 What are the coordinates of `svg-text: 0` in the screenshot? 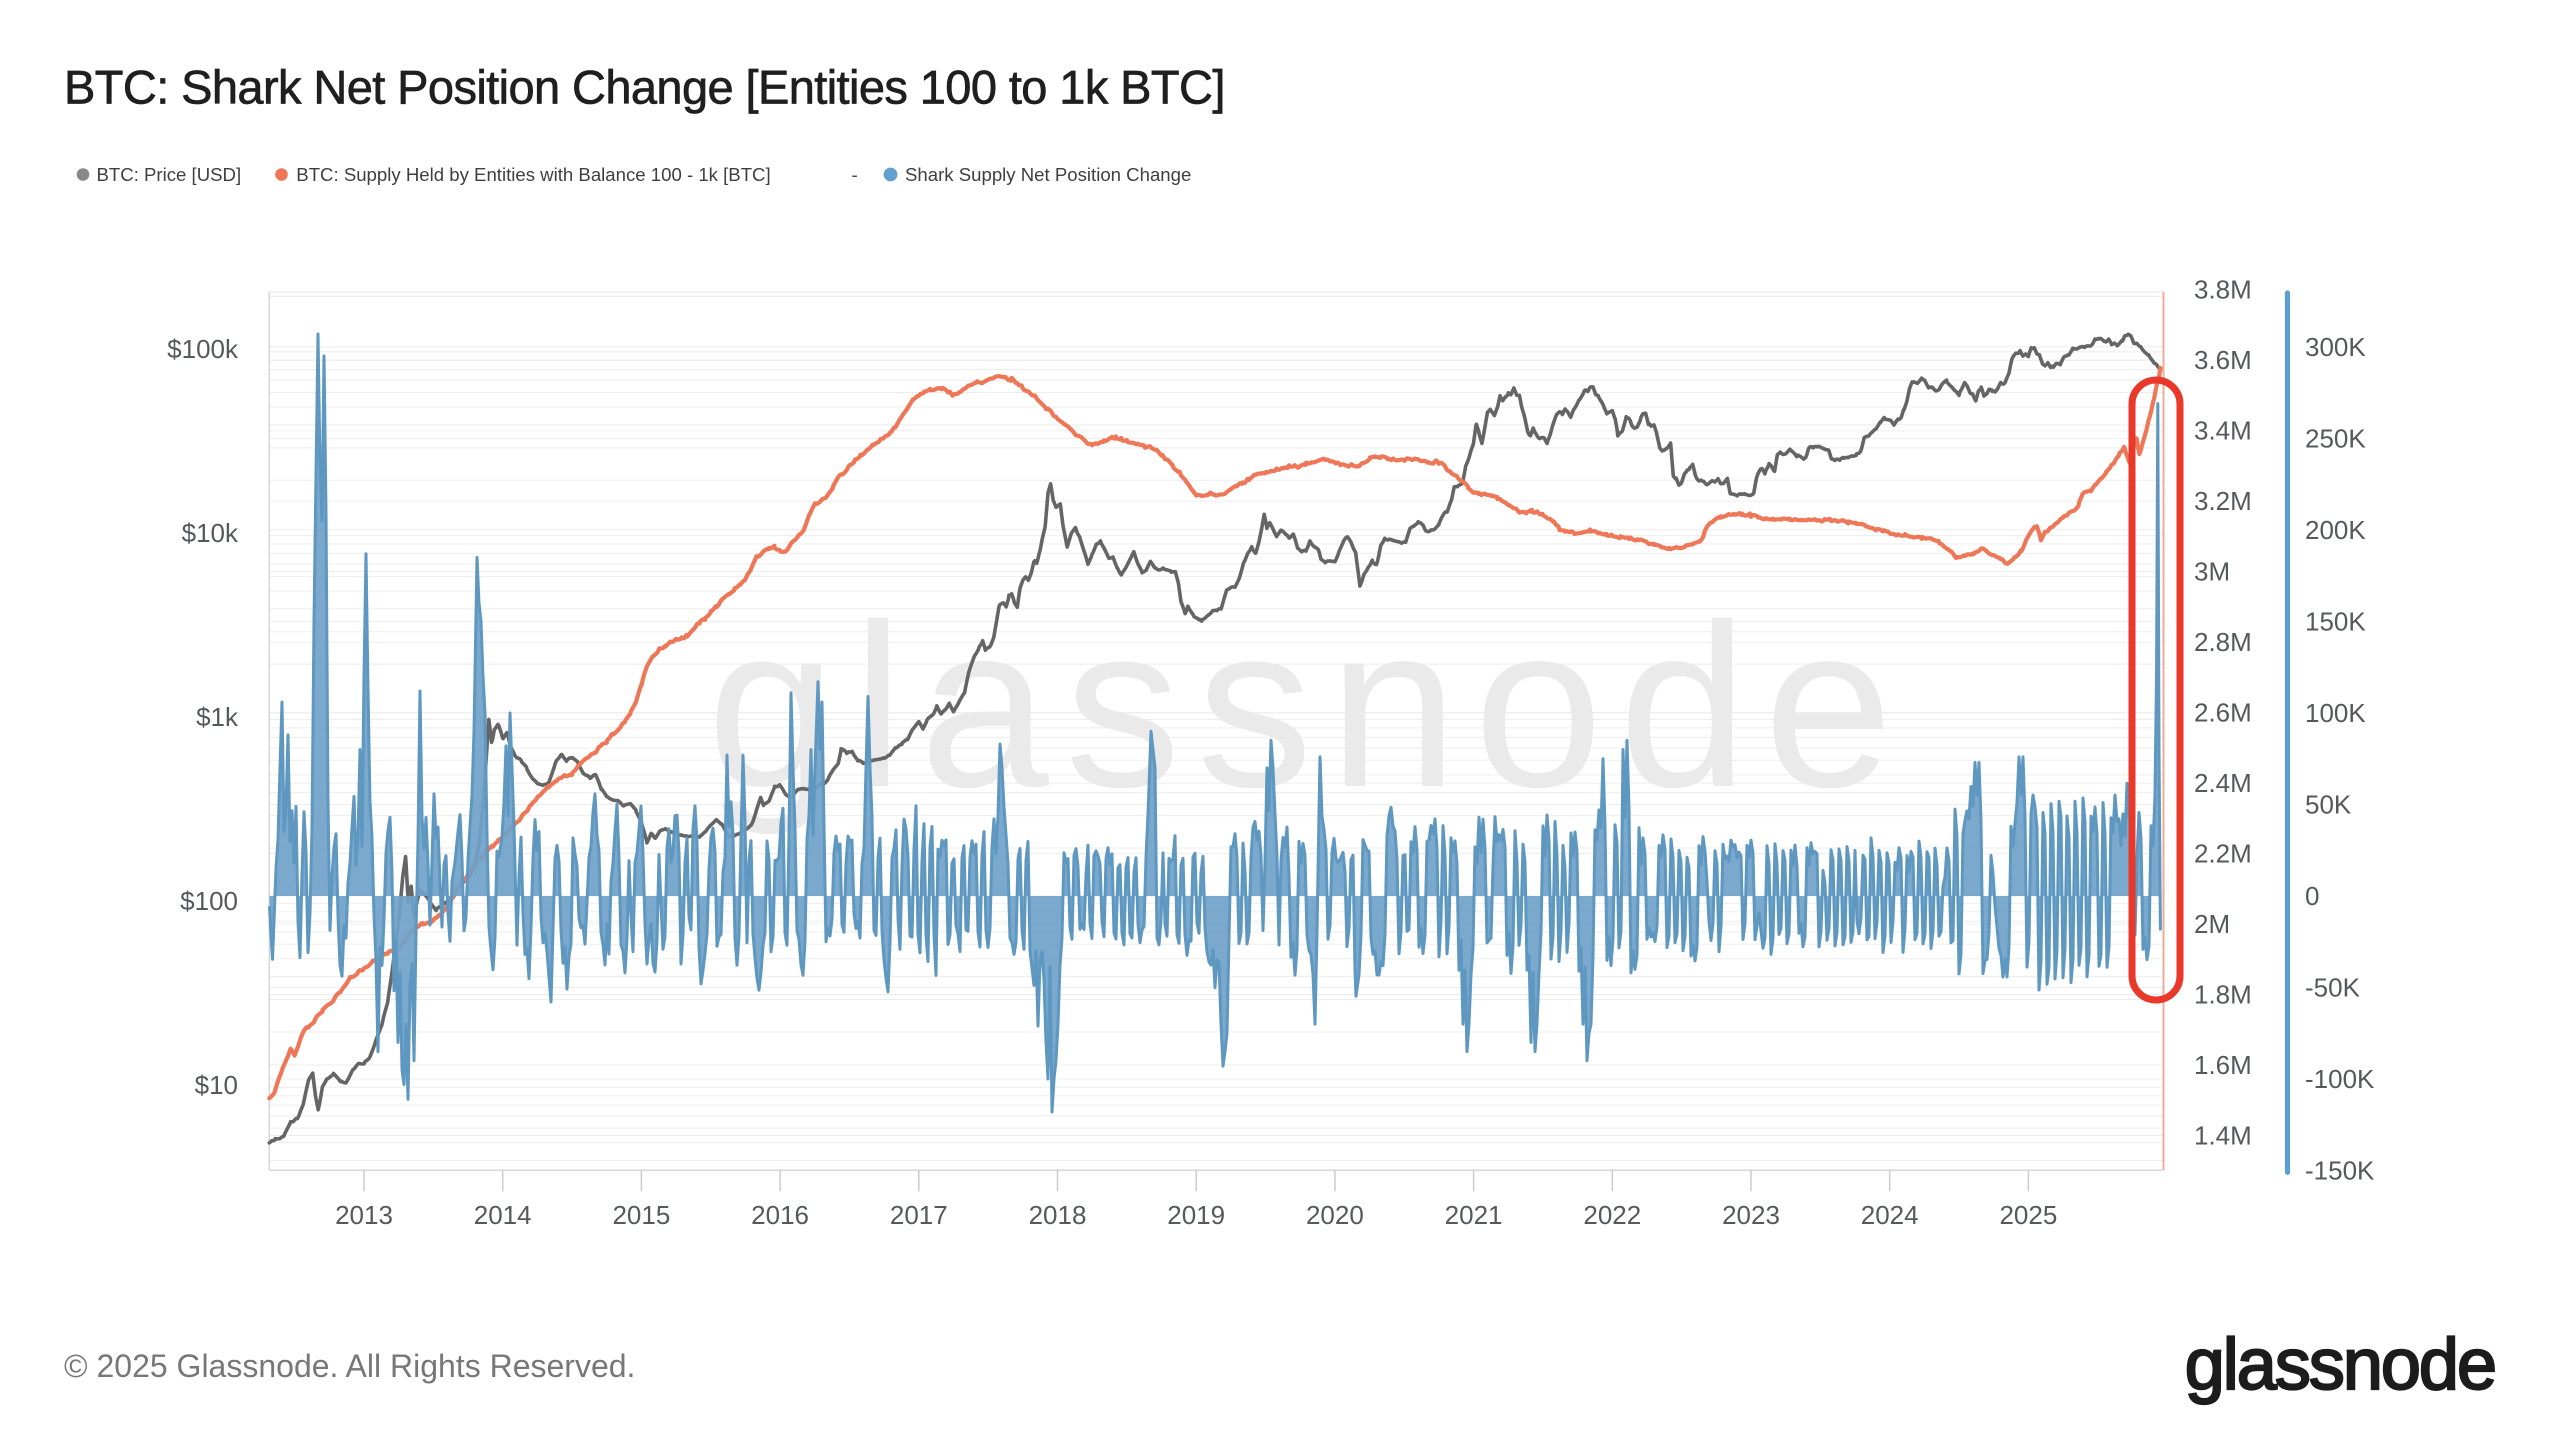 It's located at (2312, 896).